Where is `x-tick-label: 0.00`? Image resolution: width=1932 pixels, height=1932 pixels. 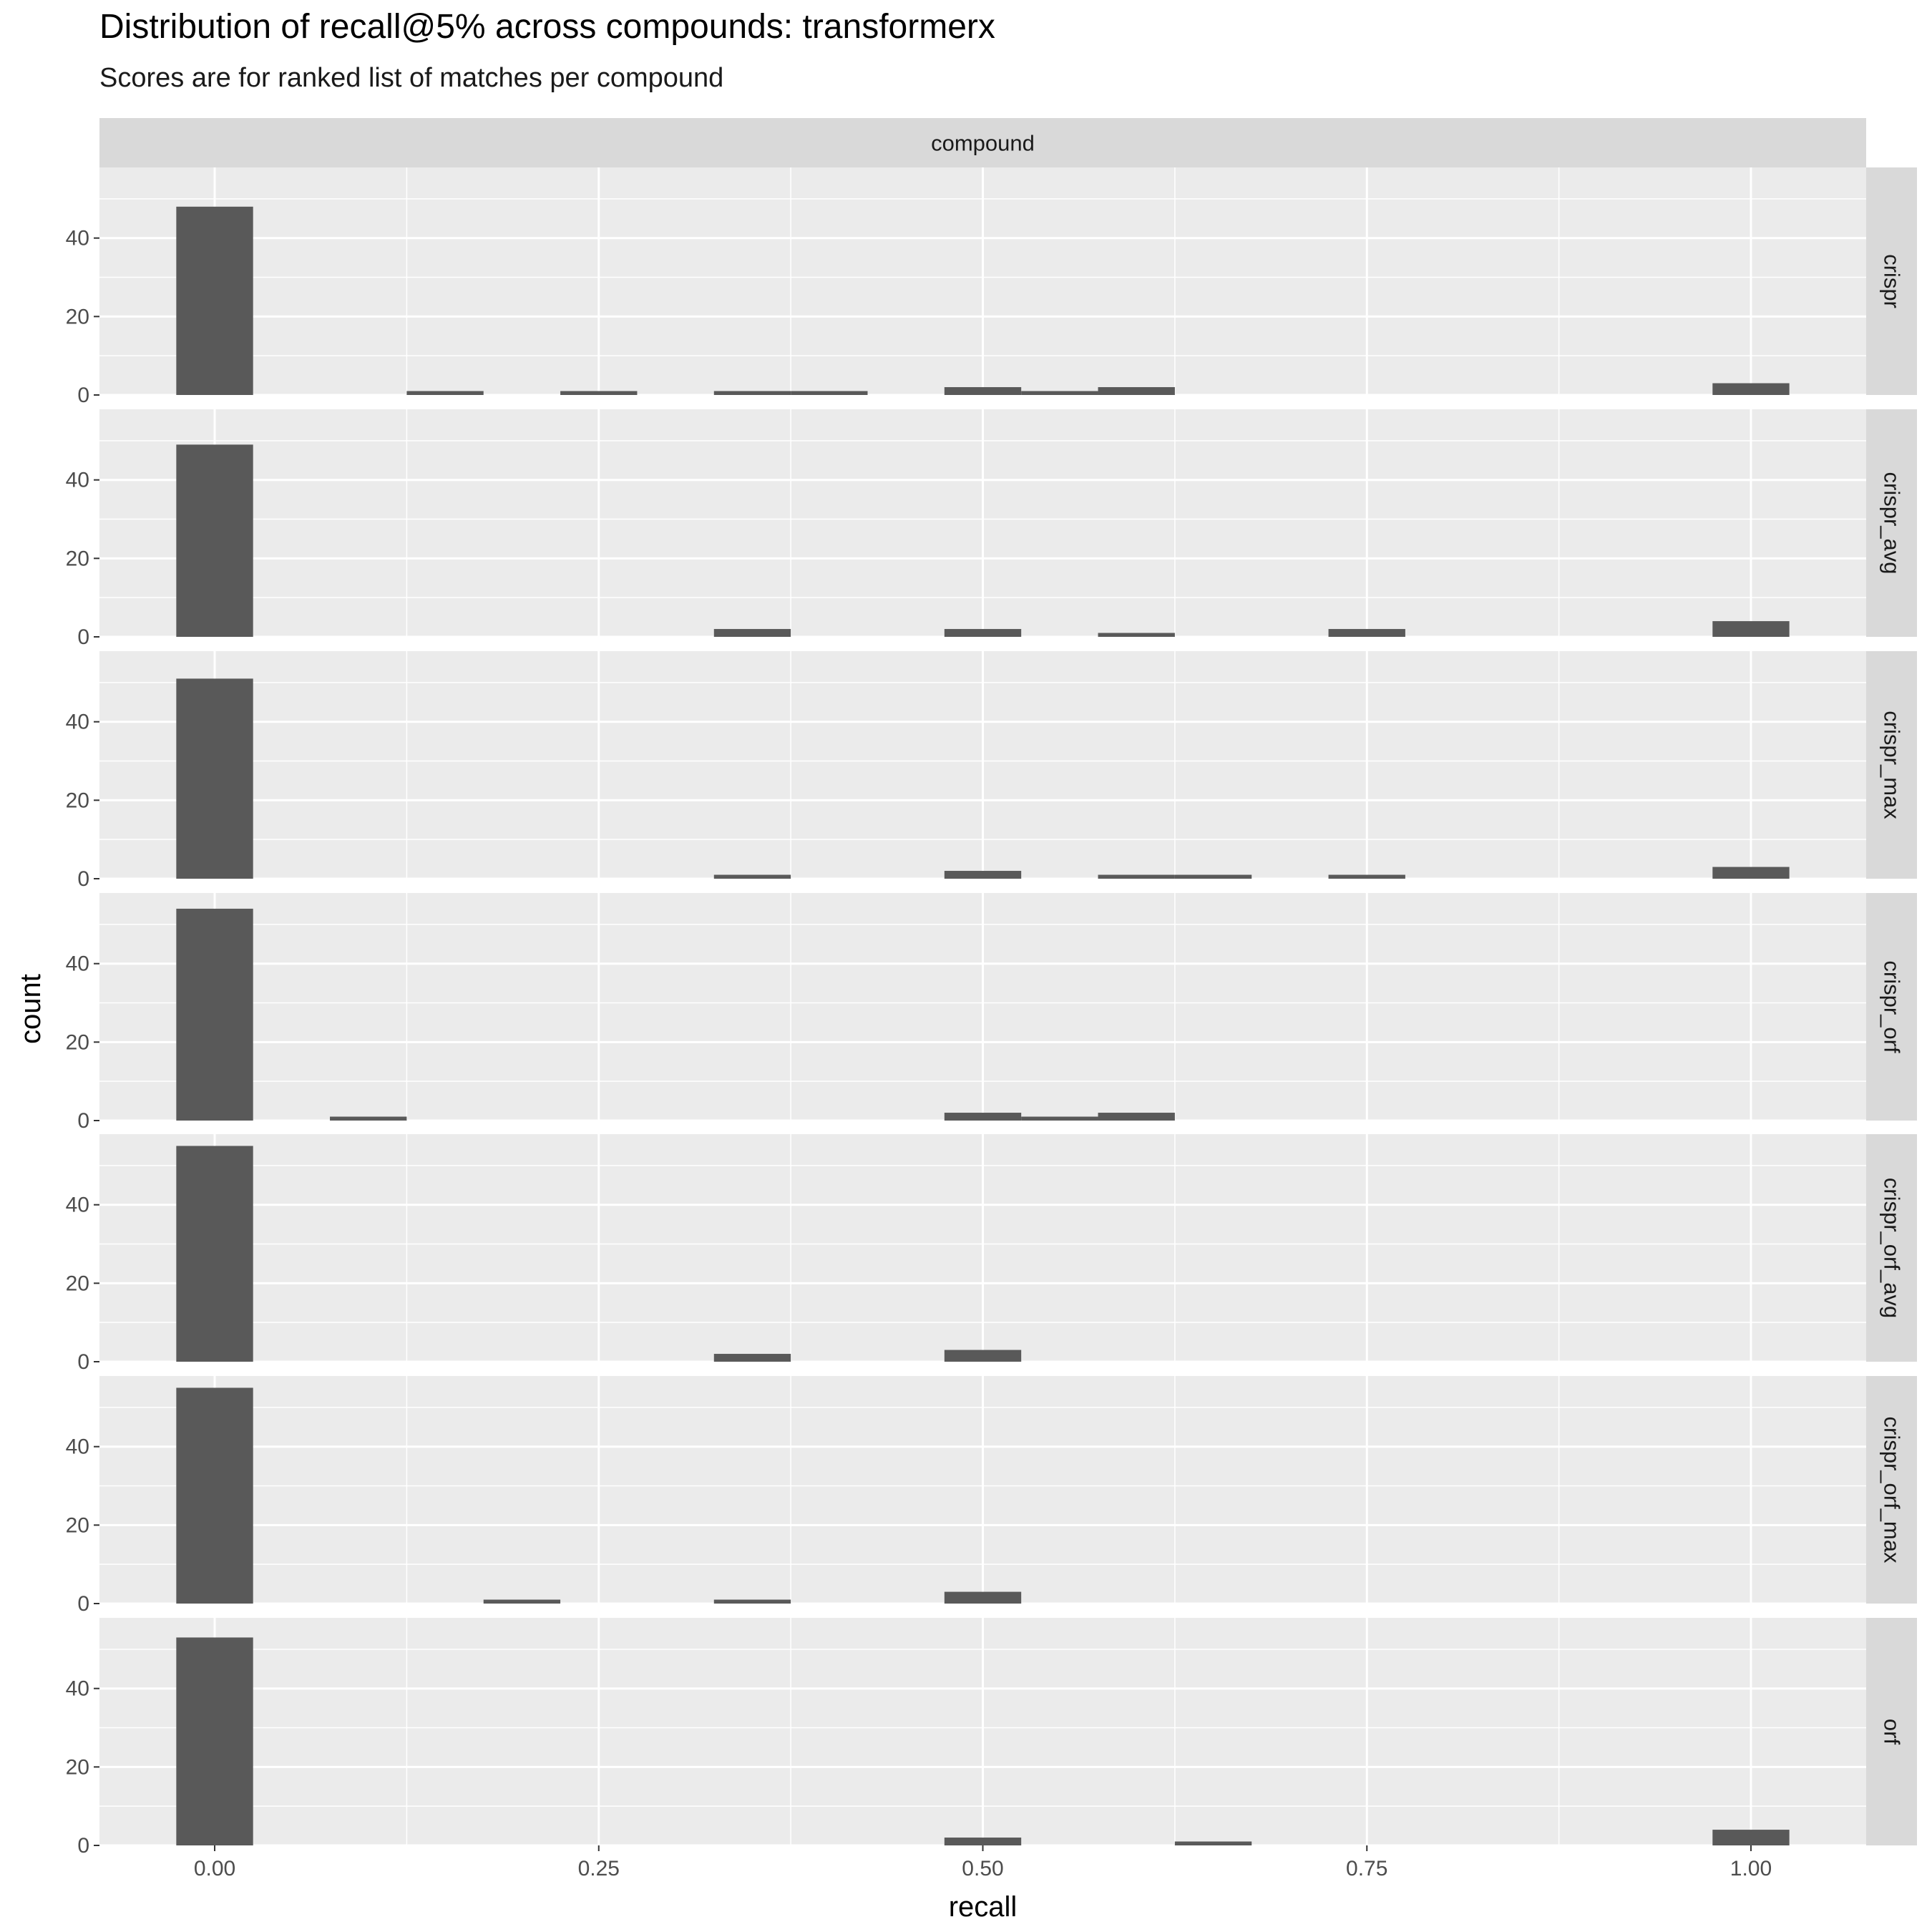
x-tick-label: 0.00 is located at coordinates (214, 1868).